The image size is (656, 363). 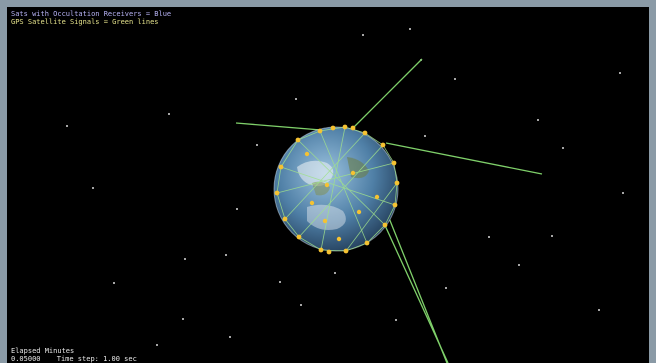 I want to click on elapsed-minutes-label: Elapsed Minutes, so click(x=43, y=351).